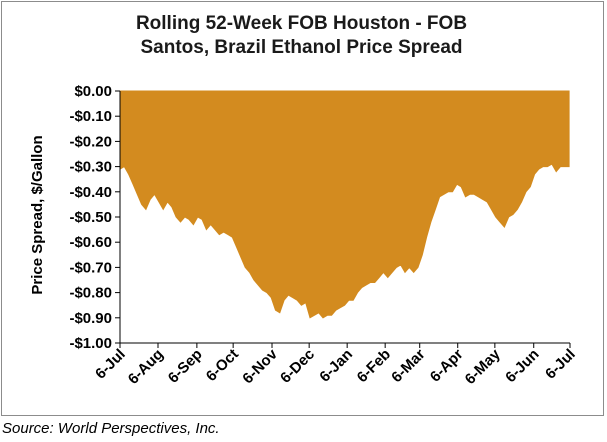 The height and width of the screenshot is (442, 607). I want to click on y-tick-label: -$0.40, so click(90, 192).